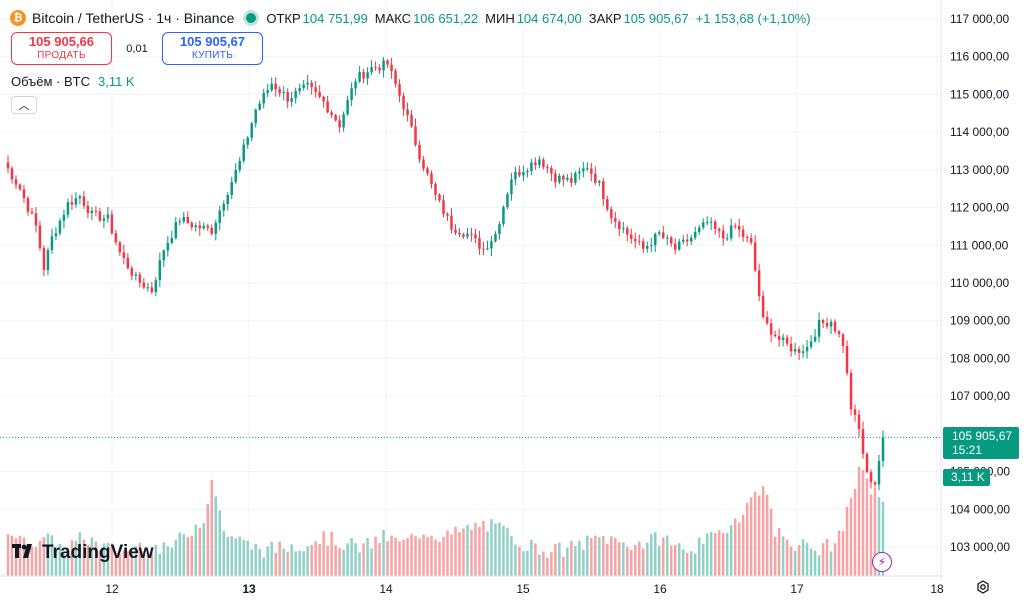  Describe the element at coordinates (133, 18) in the screenshot. I see `symbol-title: Bitcoin / TetherUS · 1ч · Binance` at that location.